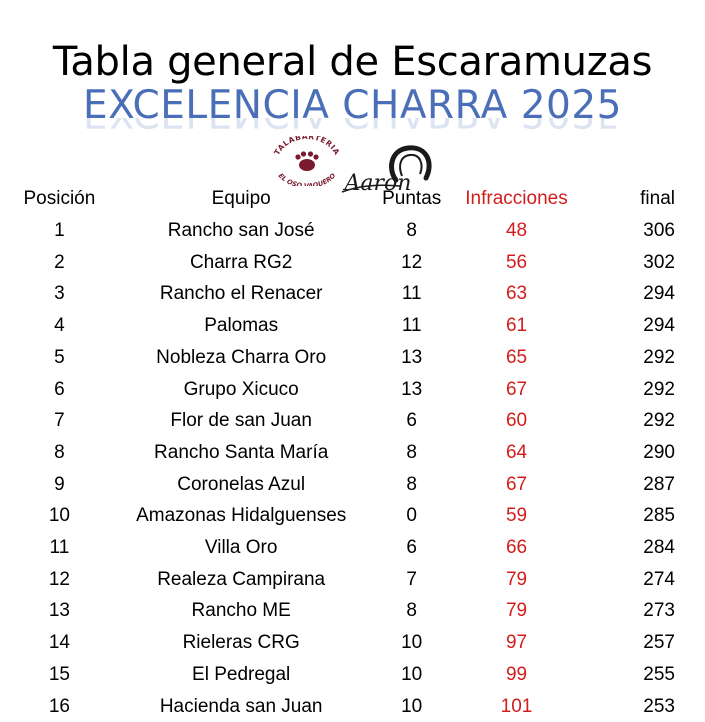 The width and height of the screenshot is (705, 722). What do you see at coordinates (241, 389) in the screenshot?
I see `cell-team: Grupo Xicuco` at bounding box center [241, 389].